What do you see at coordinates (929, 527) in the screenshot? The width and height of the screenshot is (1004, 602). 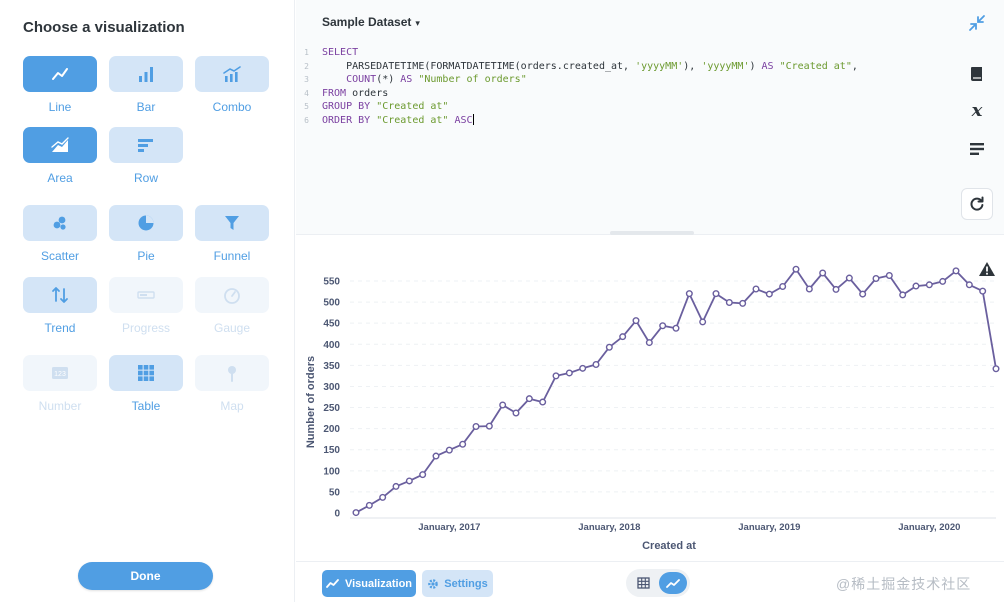 I see `x-tick-label: January, 2020` at bounding box center [929, 527].